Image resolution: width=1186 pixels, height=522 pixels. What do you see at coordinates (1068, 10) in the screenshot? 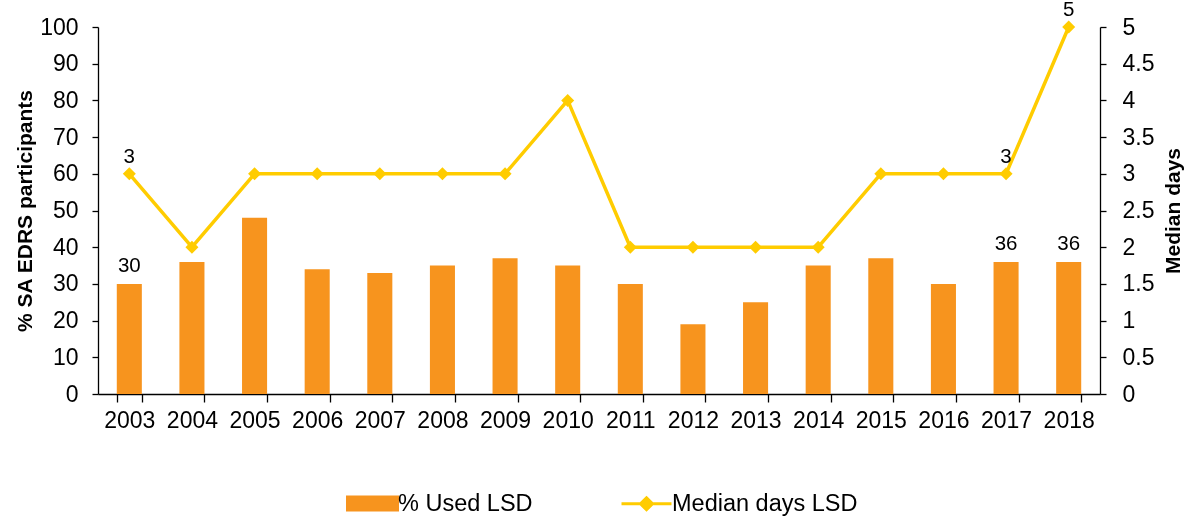
I see `data-label: 5` at bounding box center [1068, 10].